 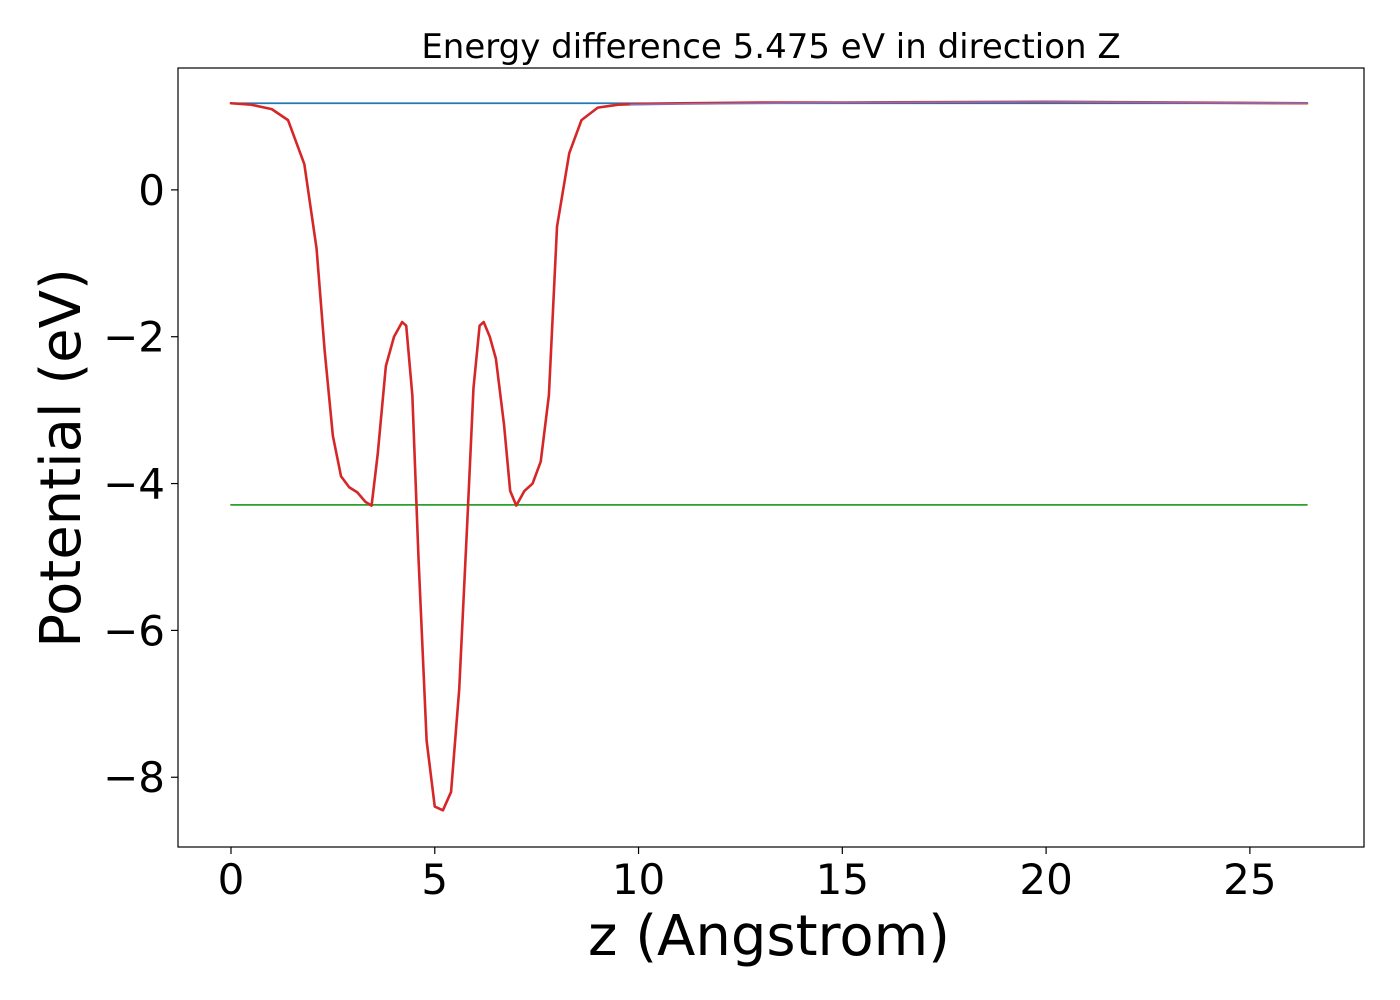 What do you see at coordinates (1249, 879) in the screenshot?
I see `x-tick-label: 25` at bounding box center [1249, 879].